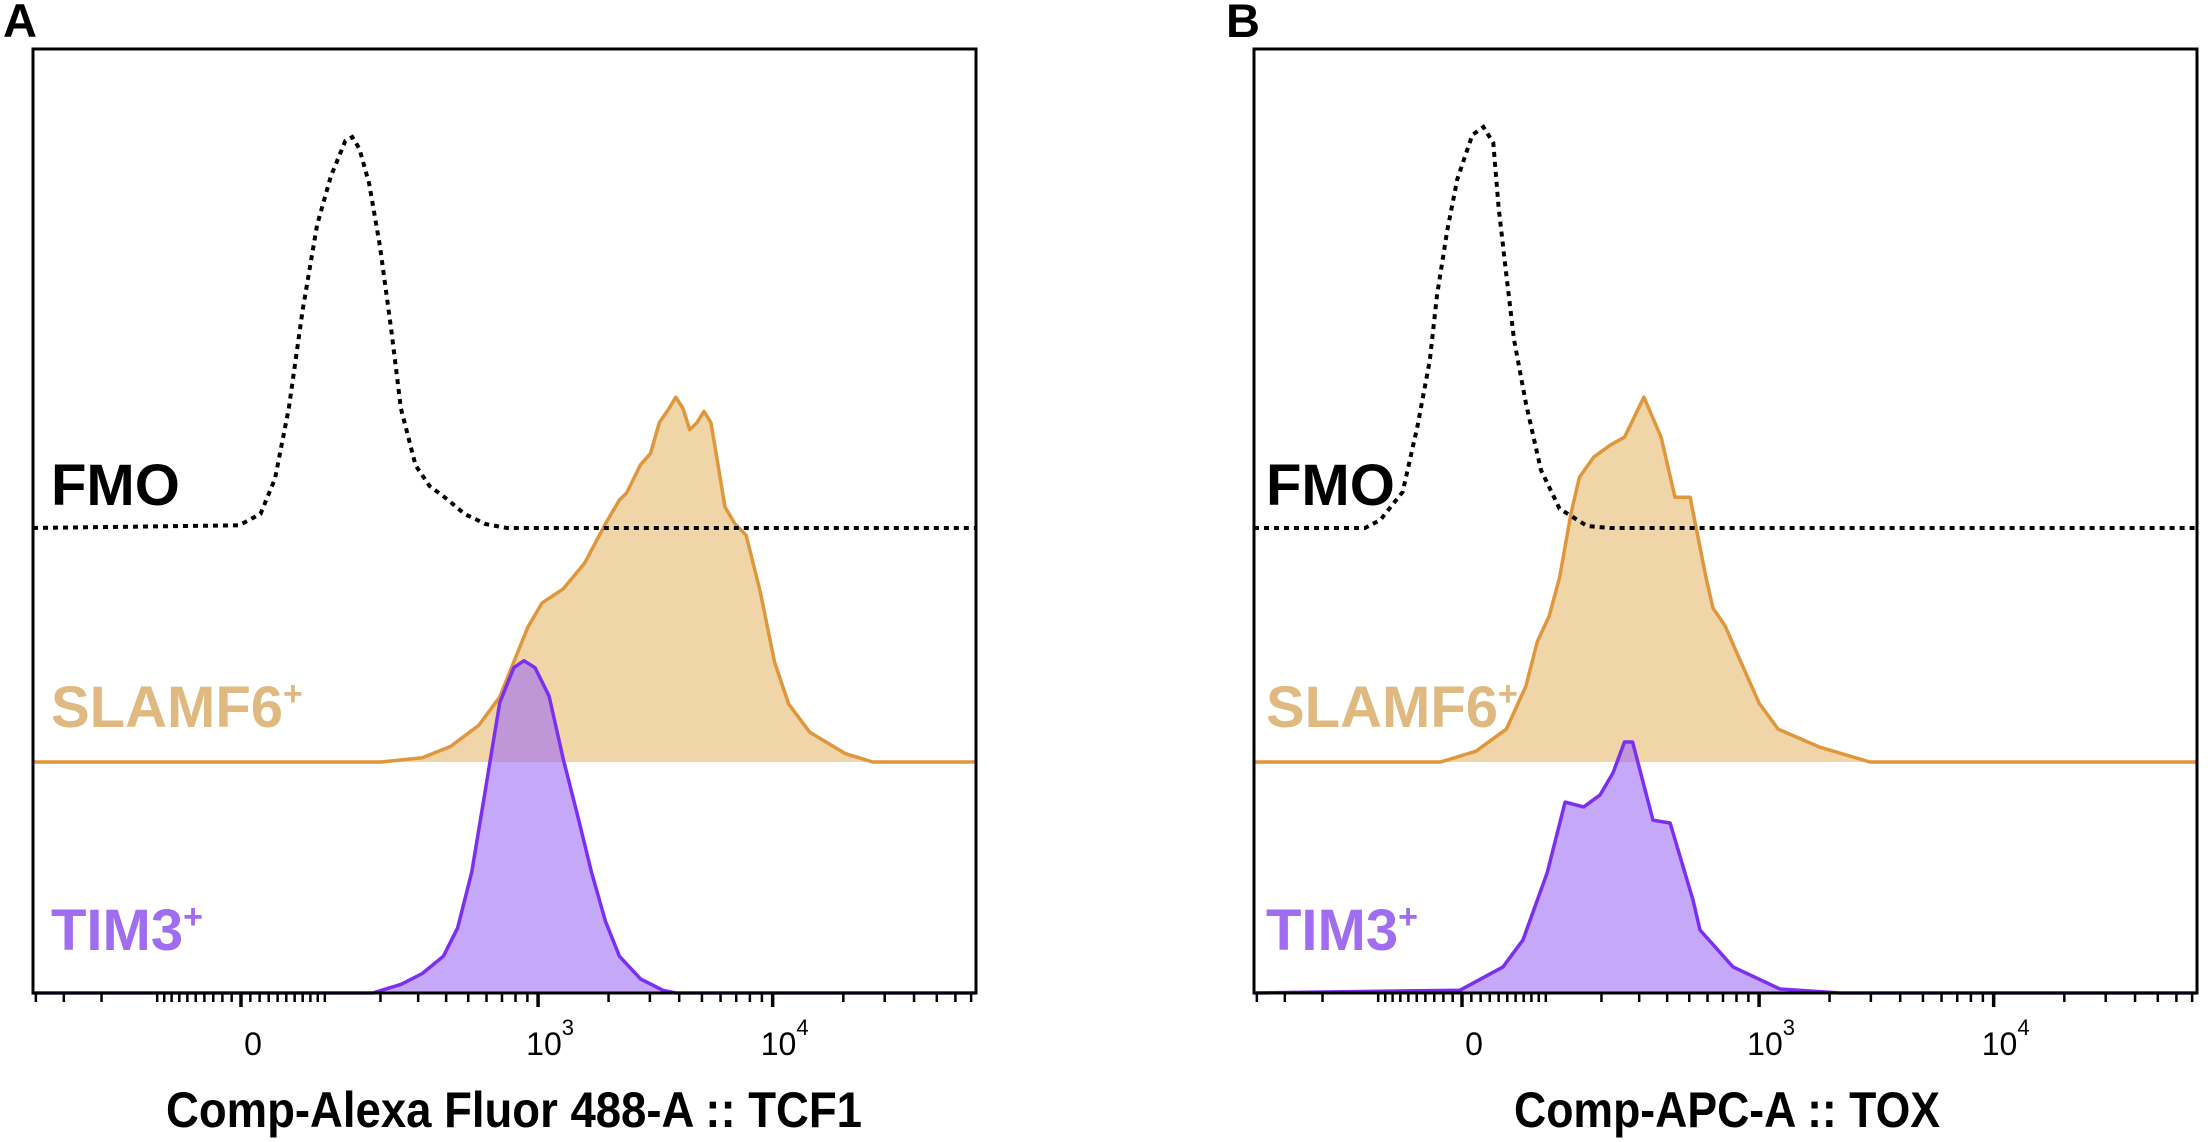 The width and height of the screenshot is (2208, 1142). What do you see at coordinates (20, 23) in the screenshot?
I see `panel-letter: A` at bounding box center [20, 23].